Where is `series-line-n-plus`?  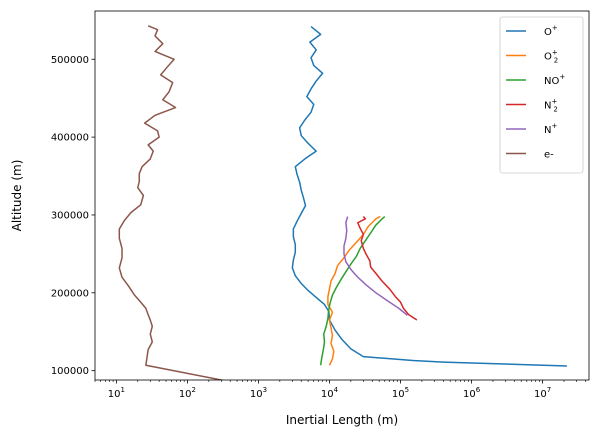 series-line-n-plus is located at coordinates (375, 266).